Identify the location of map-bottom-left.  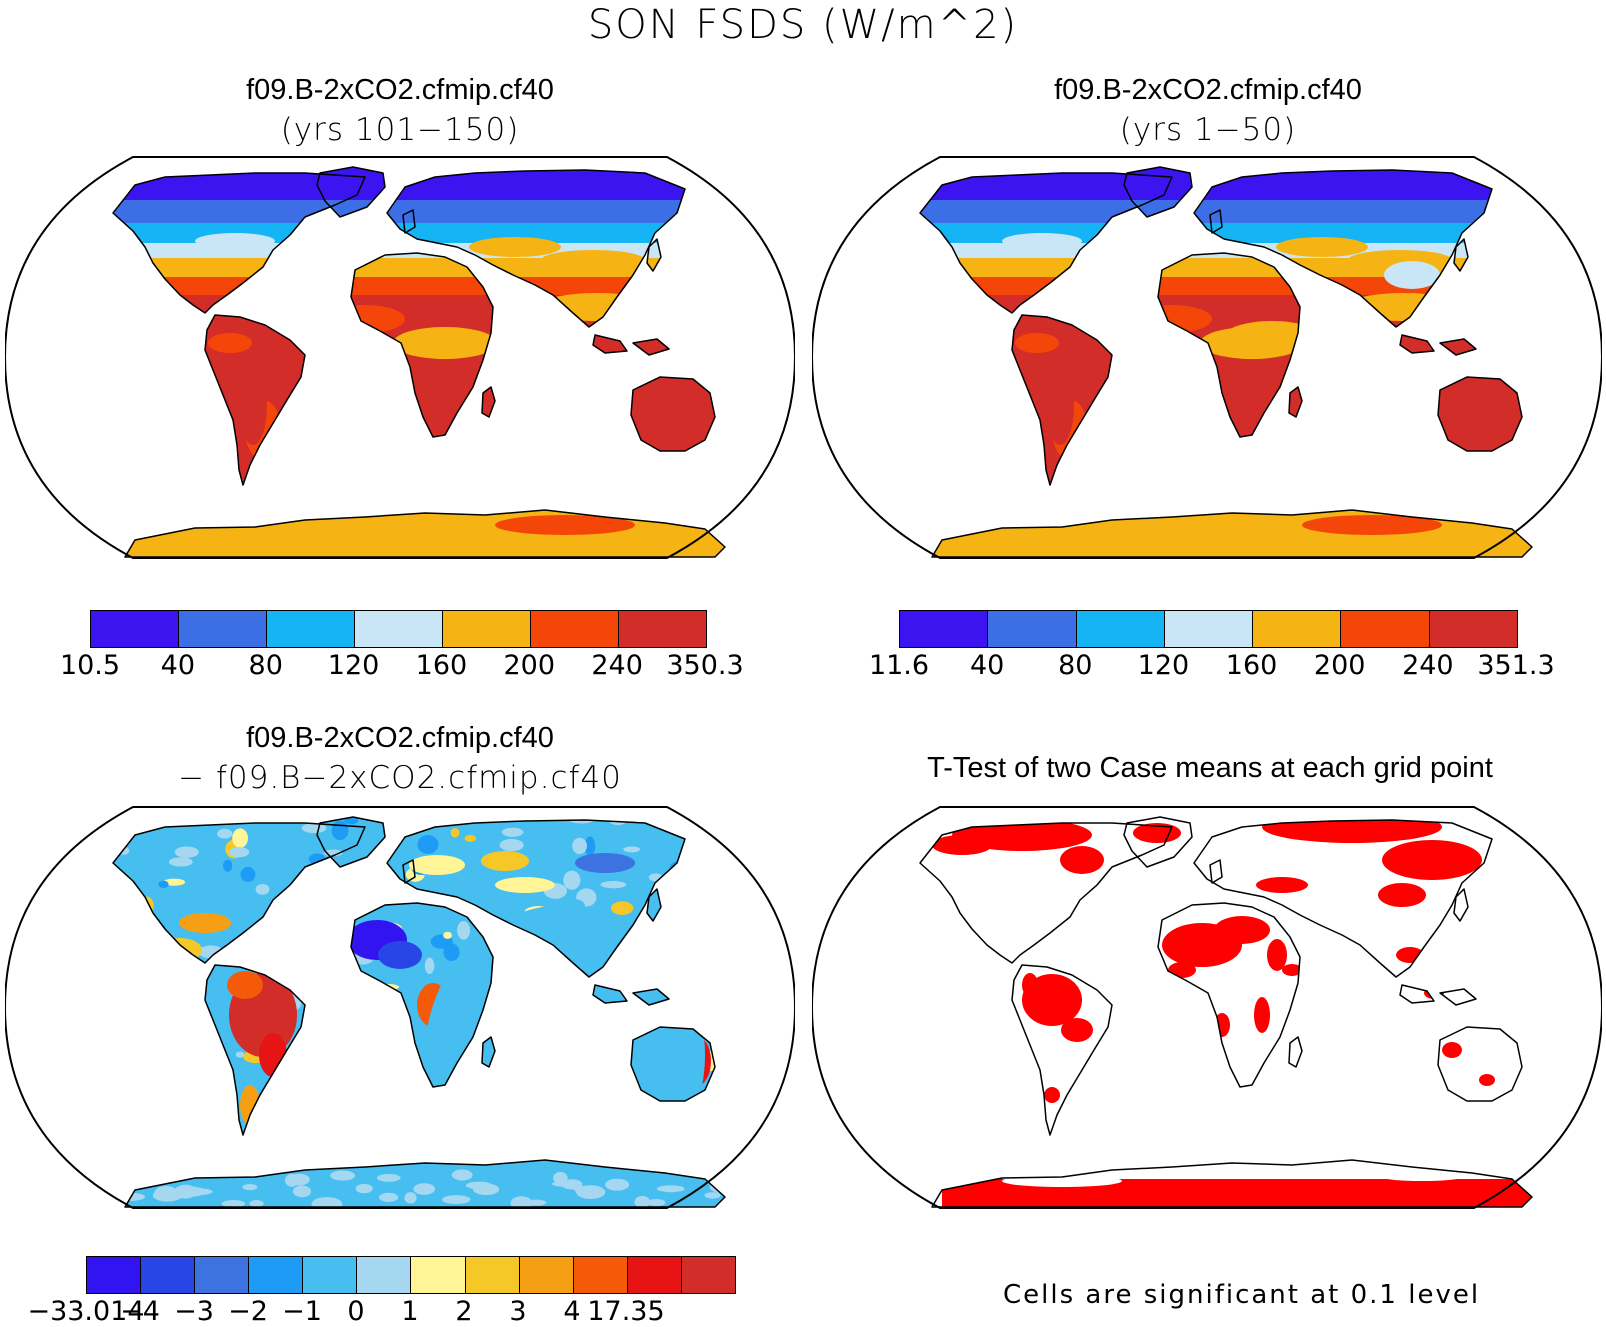
(400, 1007).